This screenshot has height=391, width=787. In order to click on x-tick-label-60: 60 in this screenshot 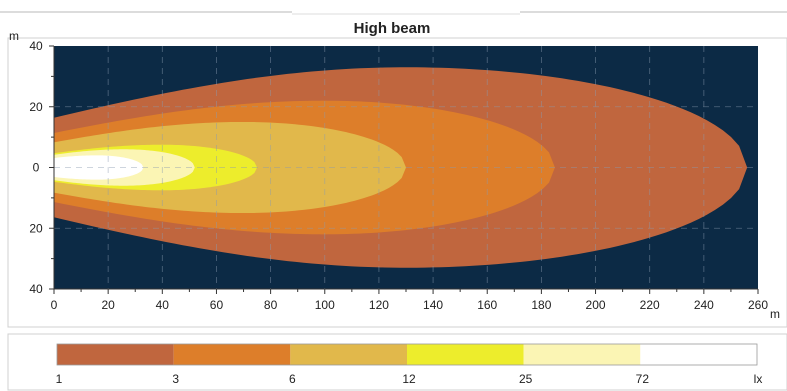, I will do `click(217, 305)`.